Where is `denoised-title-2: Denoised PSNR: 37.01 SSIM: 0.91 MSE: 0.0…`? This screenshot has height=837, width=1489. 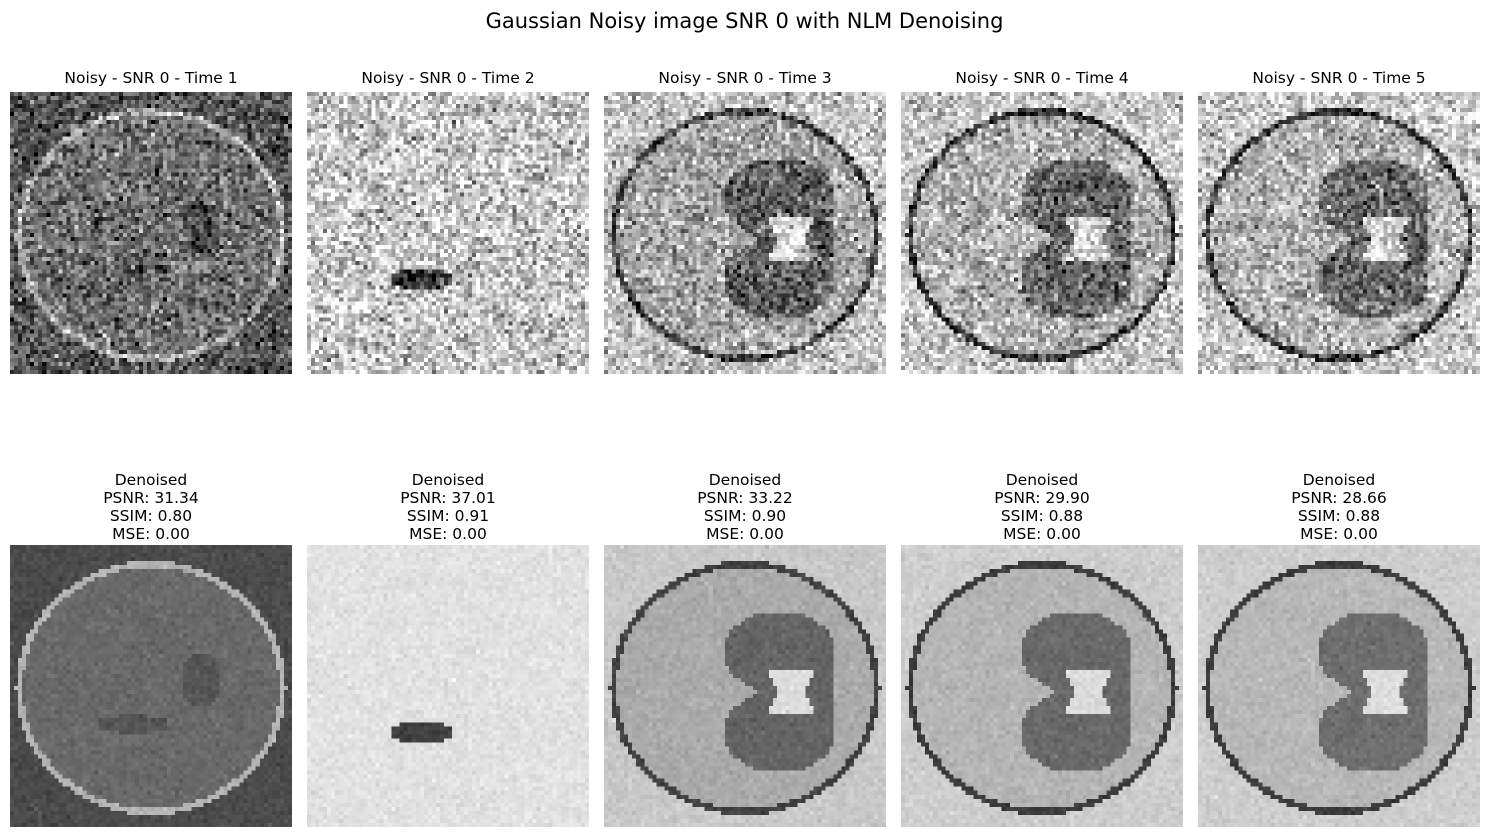 denoised-title-2: Denoised PSNR: 37.01 SSIM: 0.91 MSE: 0.0… is located at coordinates (448, 507).